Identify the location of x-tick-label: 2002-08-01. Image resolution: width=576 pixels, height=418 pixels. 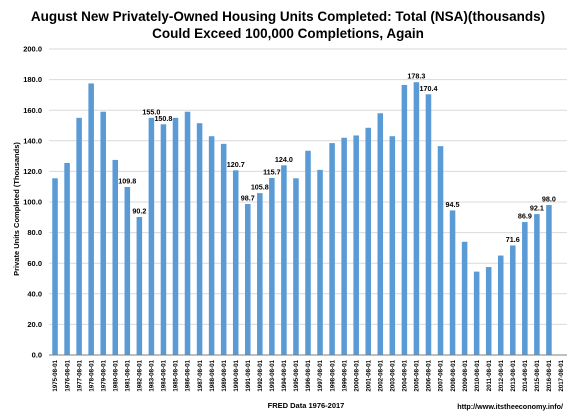
(380, 375).